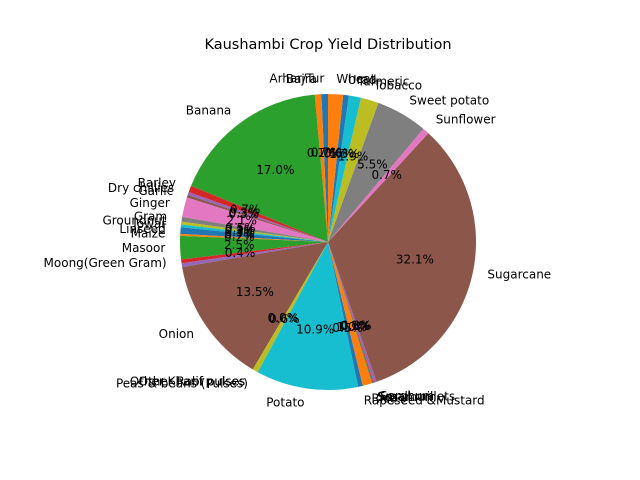 This screenshot has width=640, height=480. I want to click on pct-gram: 0.5%, so click(240, 228).